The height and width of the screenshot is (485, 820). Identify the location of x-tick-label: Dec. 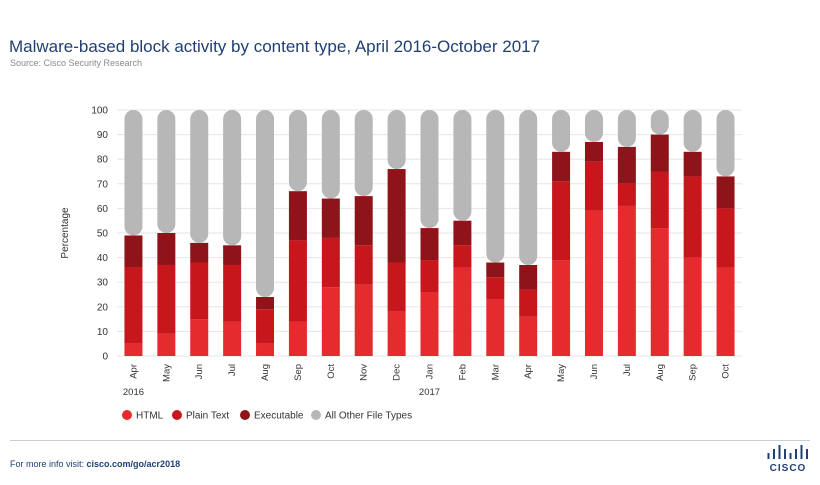
(397, 372).